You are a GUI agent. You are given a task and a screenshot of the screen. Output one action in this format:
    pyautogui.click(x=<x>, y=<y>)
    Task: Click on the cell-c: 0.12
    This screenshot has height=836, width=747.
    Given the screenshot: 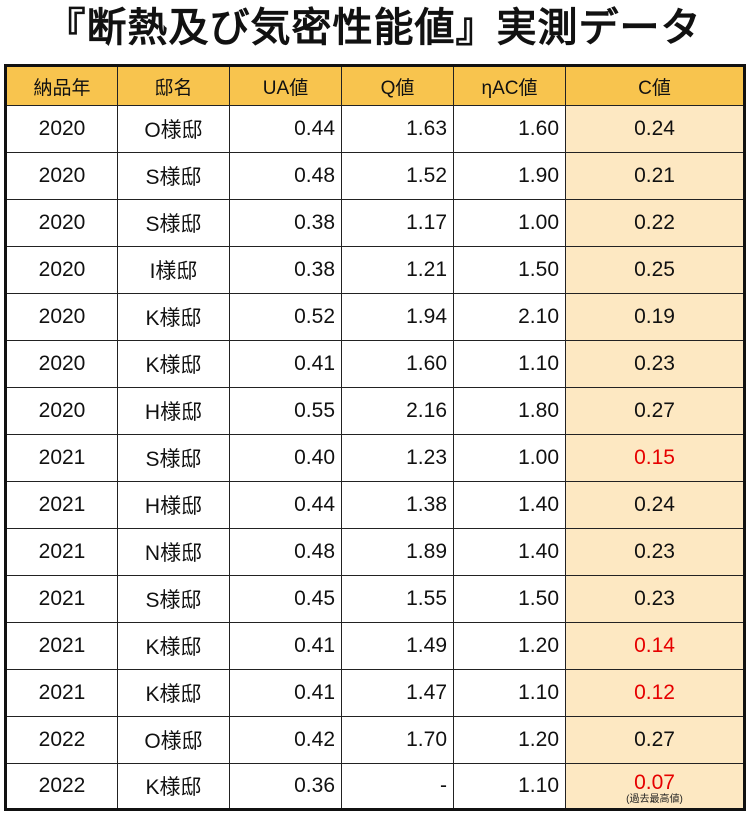 What is the action you would take?
    pyautogui.click(x=655, y=693)
    